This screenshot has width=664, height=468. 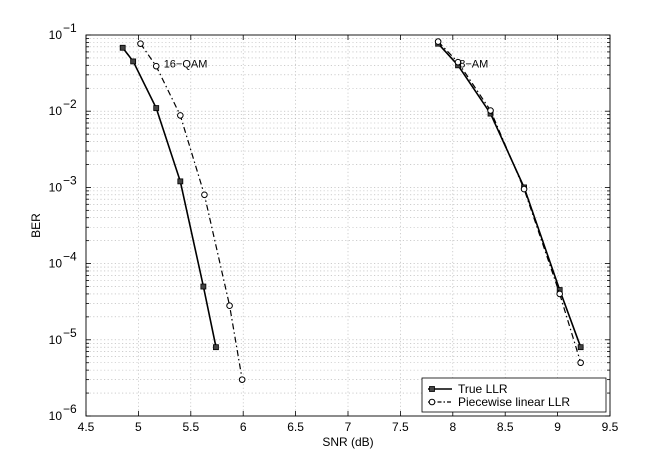 What do you see at coordinates (190, 427) in the screenshot?
I see `x-tick-label: 5.5` at bounding box center [190, 427].